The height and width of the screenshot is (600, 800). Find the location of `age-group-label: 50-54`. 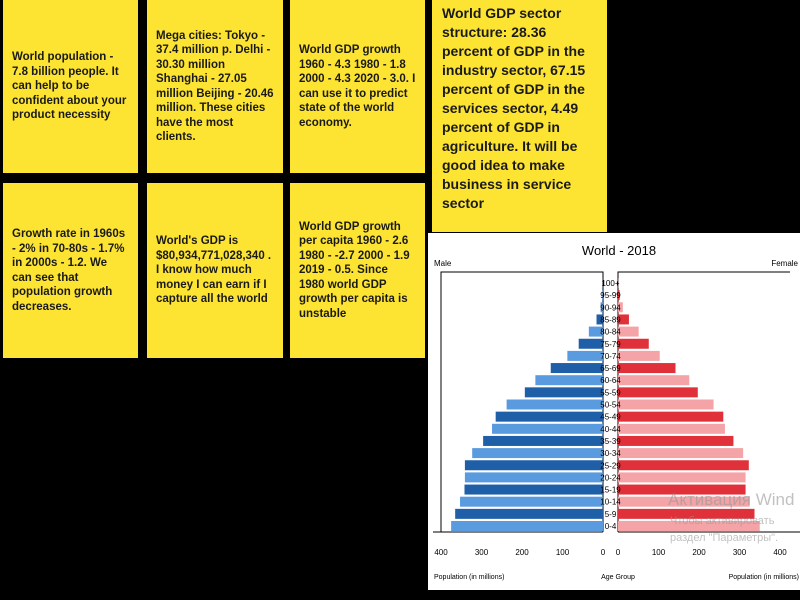

age-group-label: 50-54 is located at coordinates (610, 405).